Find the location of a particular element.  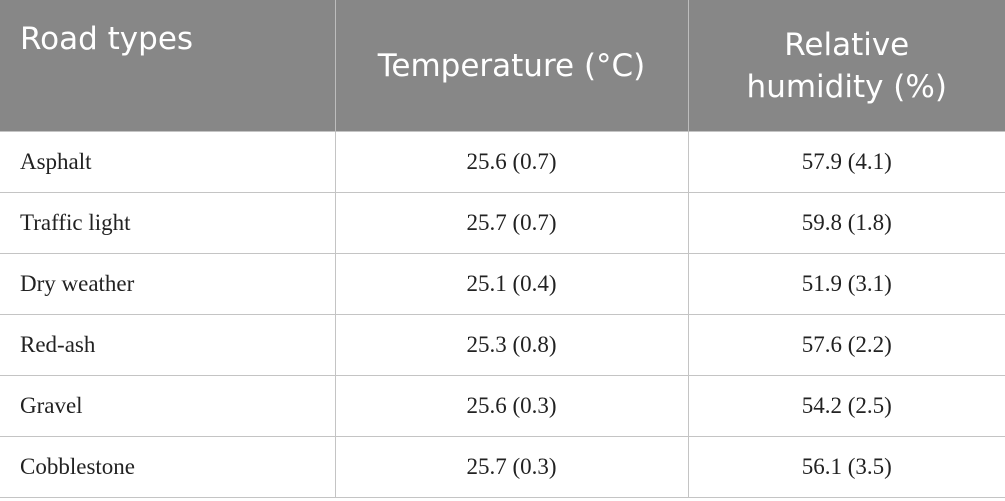

table-cell: Asphalt is located at coordinates (168, 162).